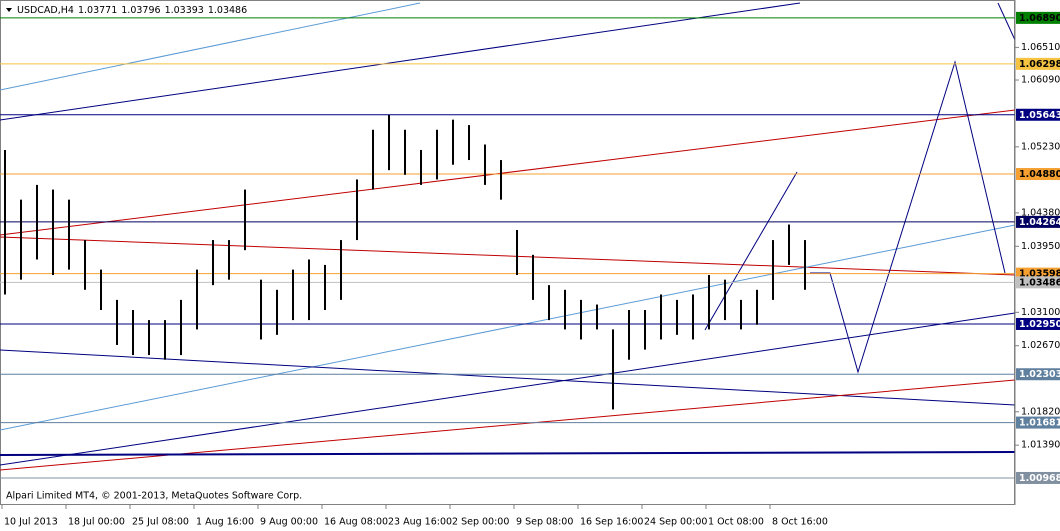 This screenshot has width=1060, height=531. I want to click on x-tick-label: 24 Sep 00:00, so click(675, 522).